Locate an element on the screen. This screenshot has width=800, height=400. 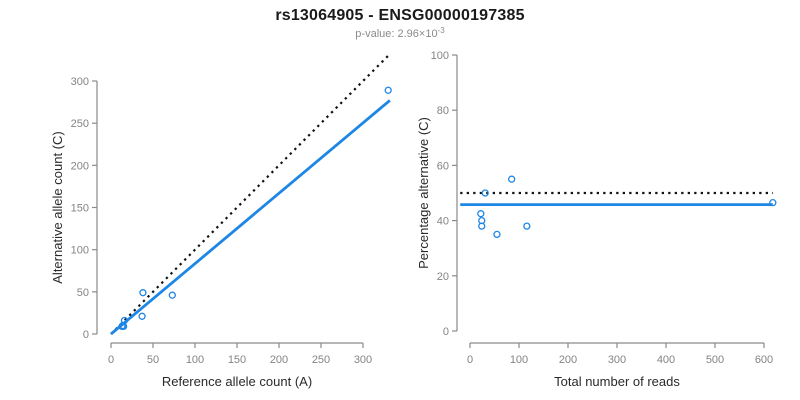
x-tick-label: 50 is located at coordinates (153, 360).